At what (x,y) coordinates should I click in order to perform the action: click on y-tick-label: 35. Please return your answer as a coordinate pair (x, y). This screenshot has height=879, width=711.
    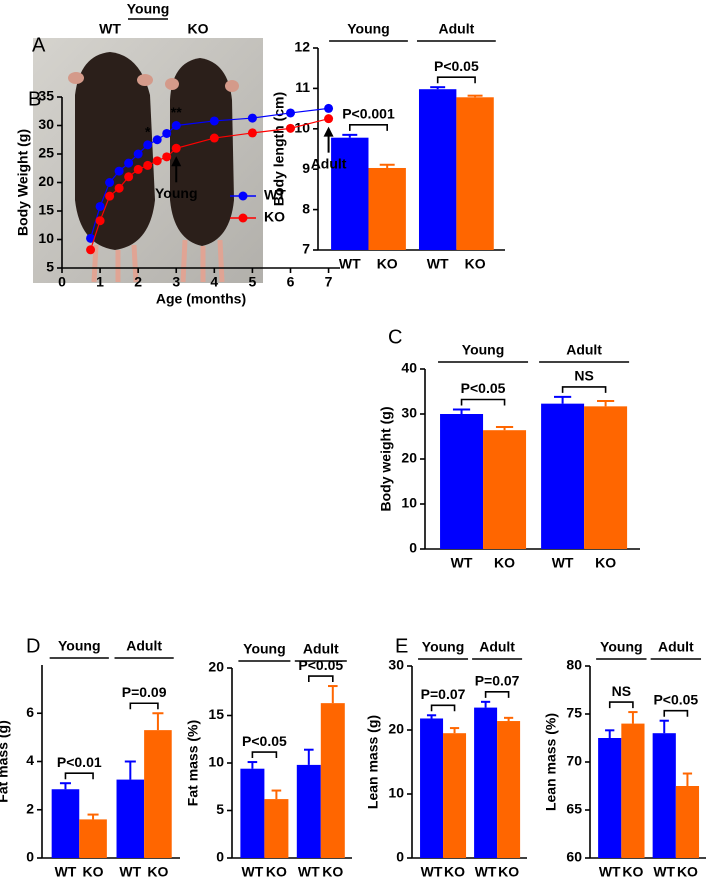
    Looking at the image, I should click on (46, 96).